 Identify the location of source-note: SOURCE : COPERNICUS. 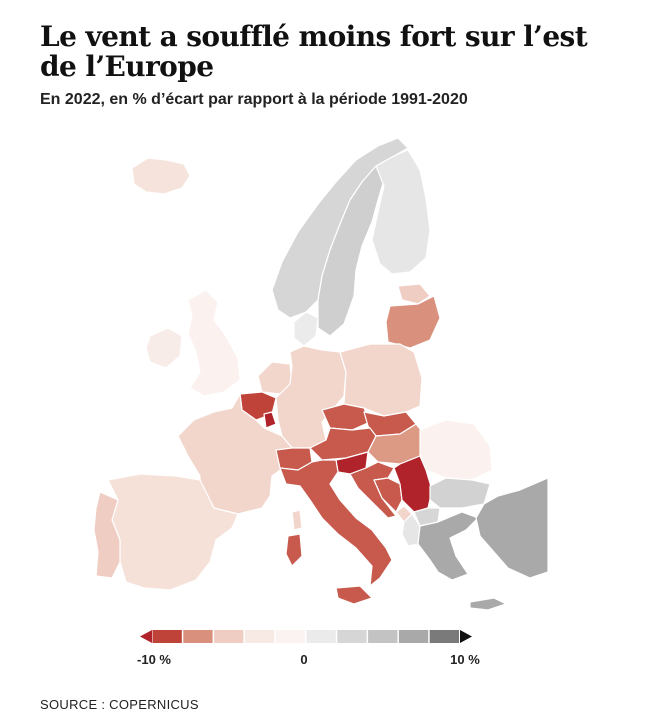
(119, 704).